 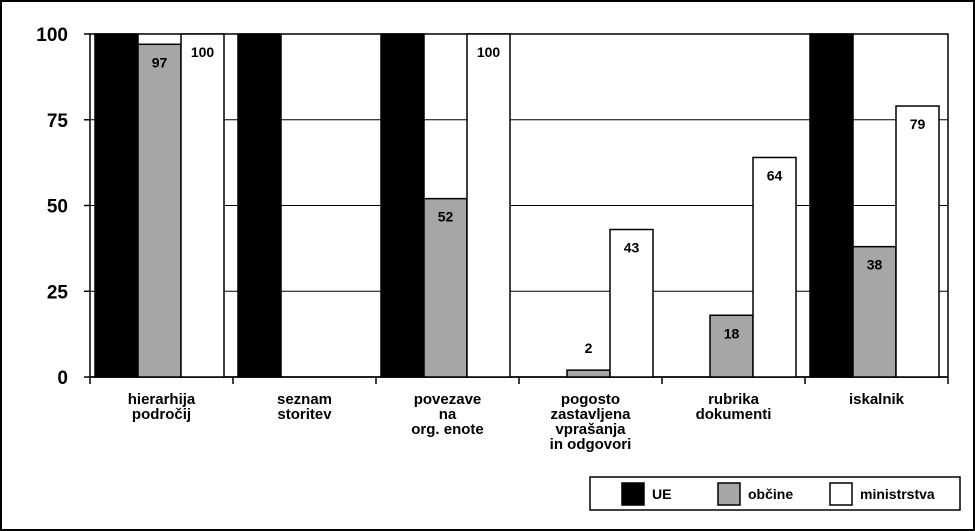 I want to click on y-tick-label-25: 25, so click(x=58, y=292).